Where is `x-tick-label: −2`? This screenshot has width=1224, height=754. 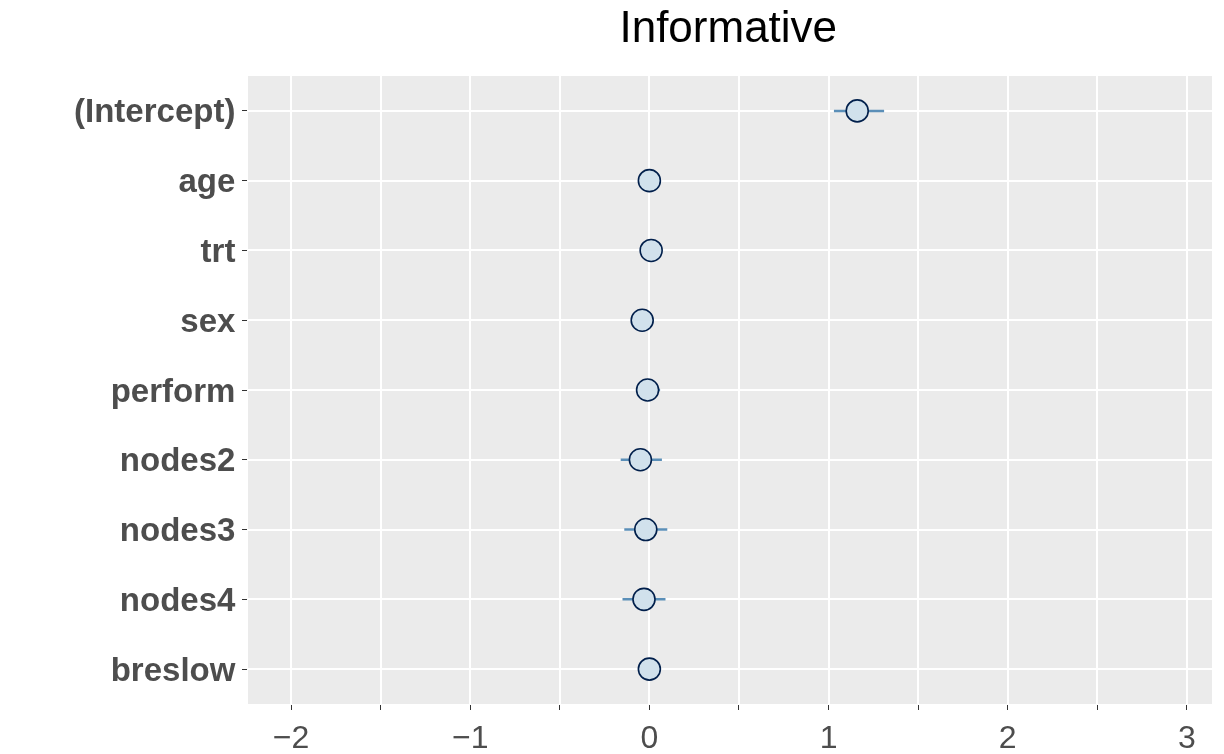 x-tick-label: −2 is located at coordinates (291, 736).